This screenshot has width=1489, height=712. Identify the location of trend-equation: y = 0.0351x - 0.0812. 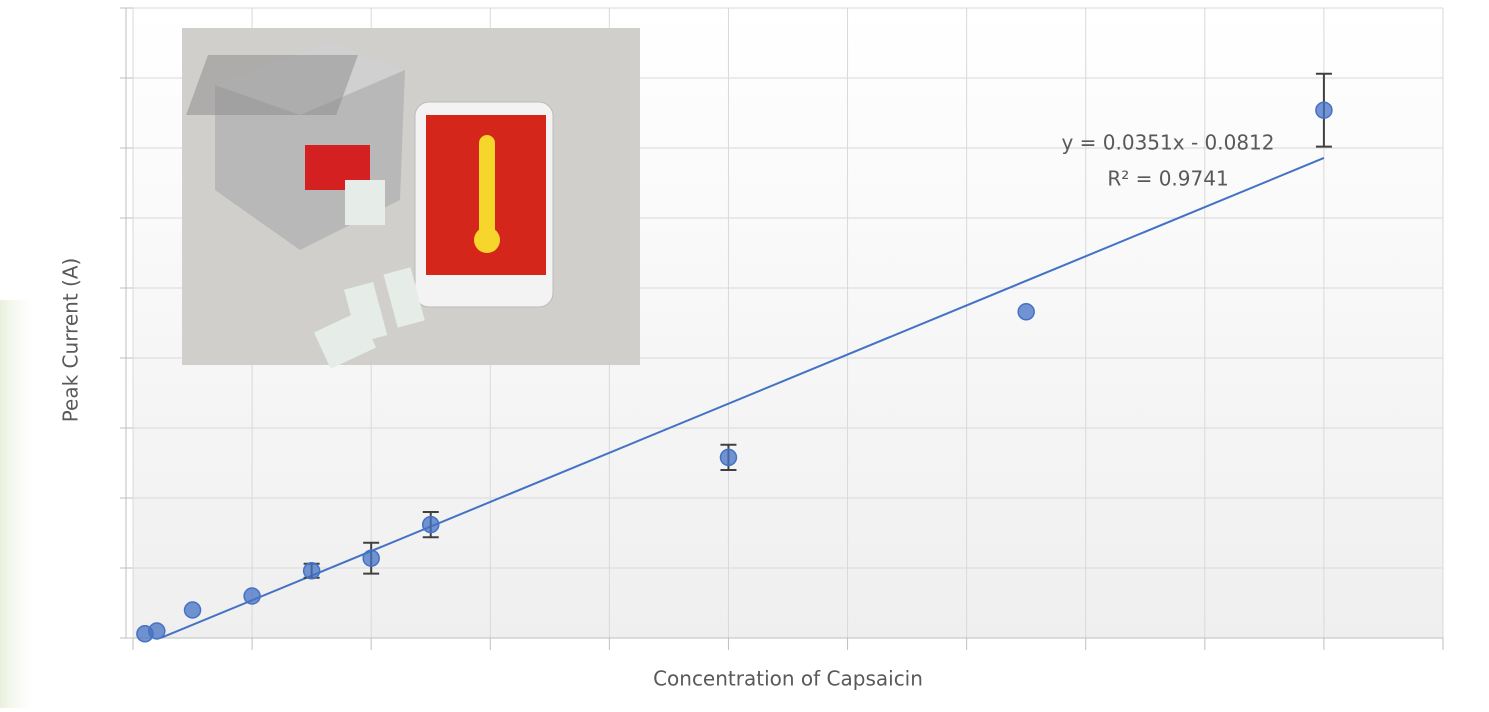
(1167, 143).